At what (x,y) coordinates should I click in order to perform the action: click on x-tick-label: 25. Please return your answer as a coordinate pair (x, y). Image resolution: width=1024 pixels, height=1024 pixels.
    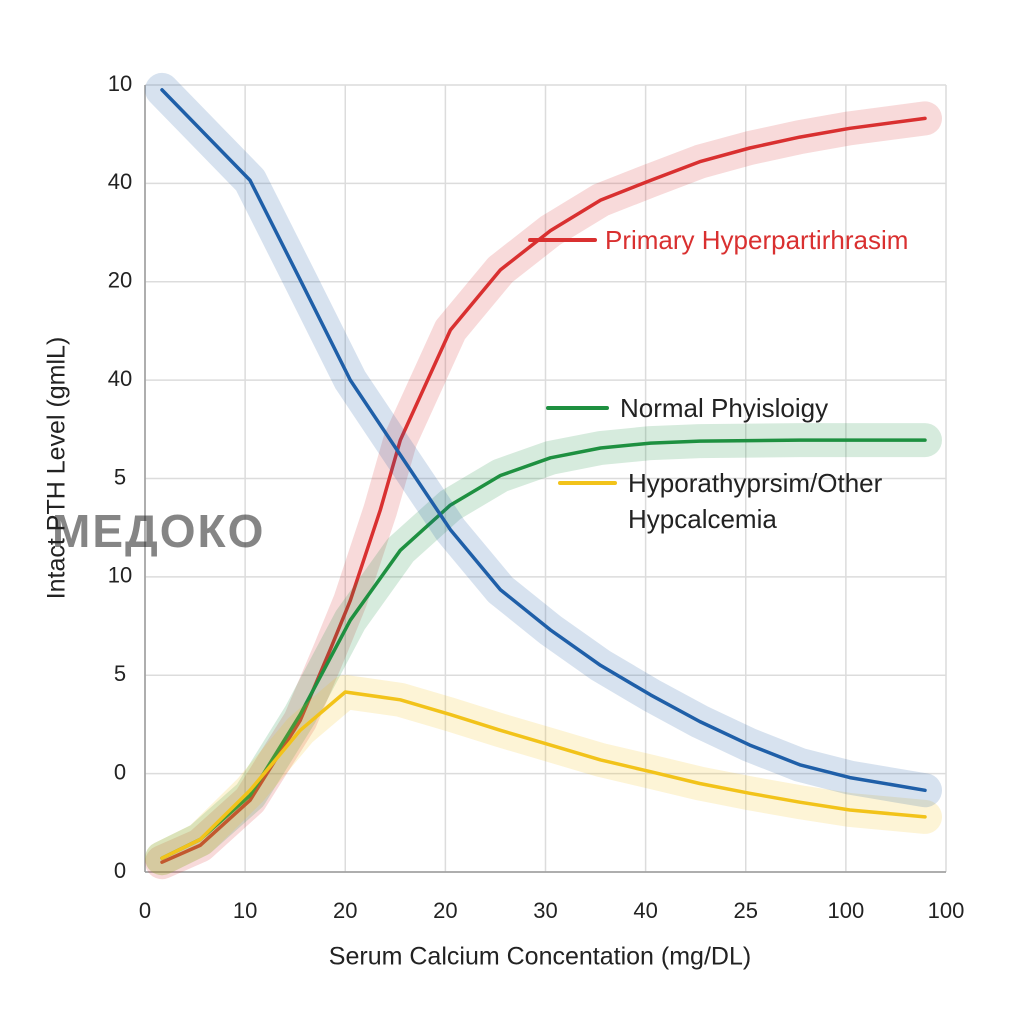
    Looking at the image, I should click on (746, 910).